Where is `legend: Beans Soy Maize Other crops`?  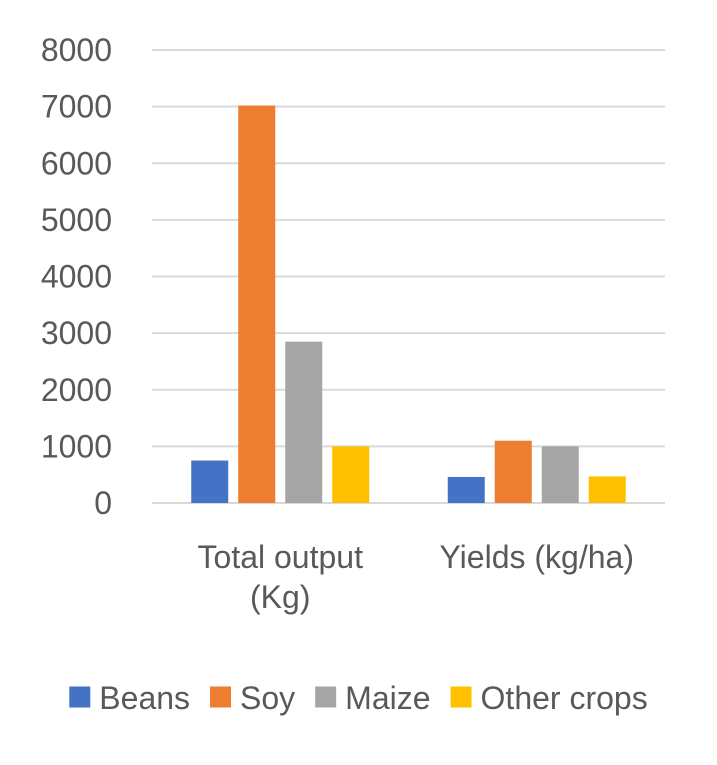 legend: Beans Soy Maize Other crops is located at coordinates (358, 698).